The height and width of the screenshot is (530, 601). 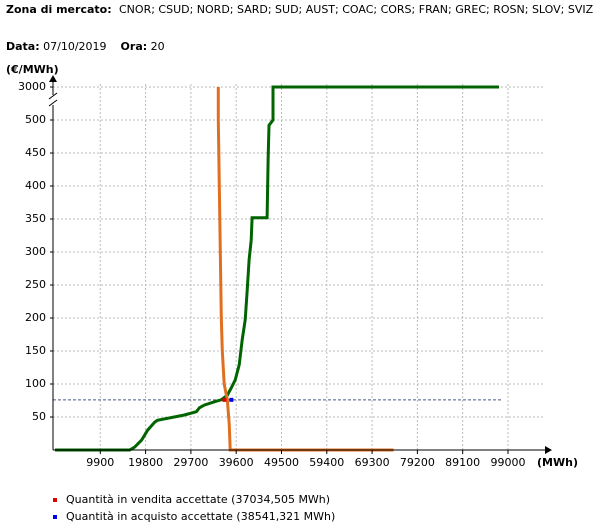 I want to click on y-tick-label: 200, so click(x=35, y=317).